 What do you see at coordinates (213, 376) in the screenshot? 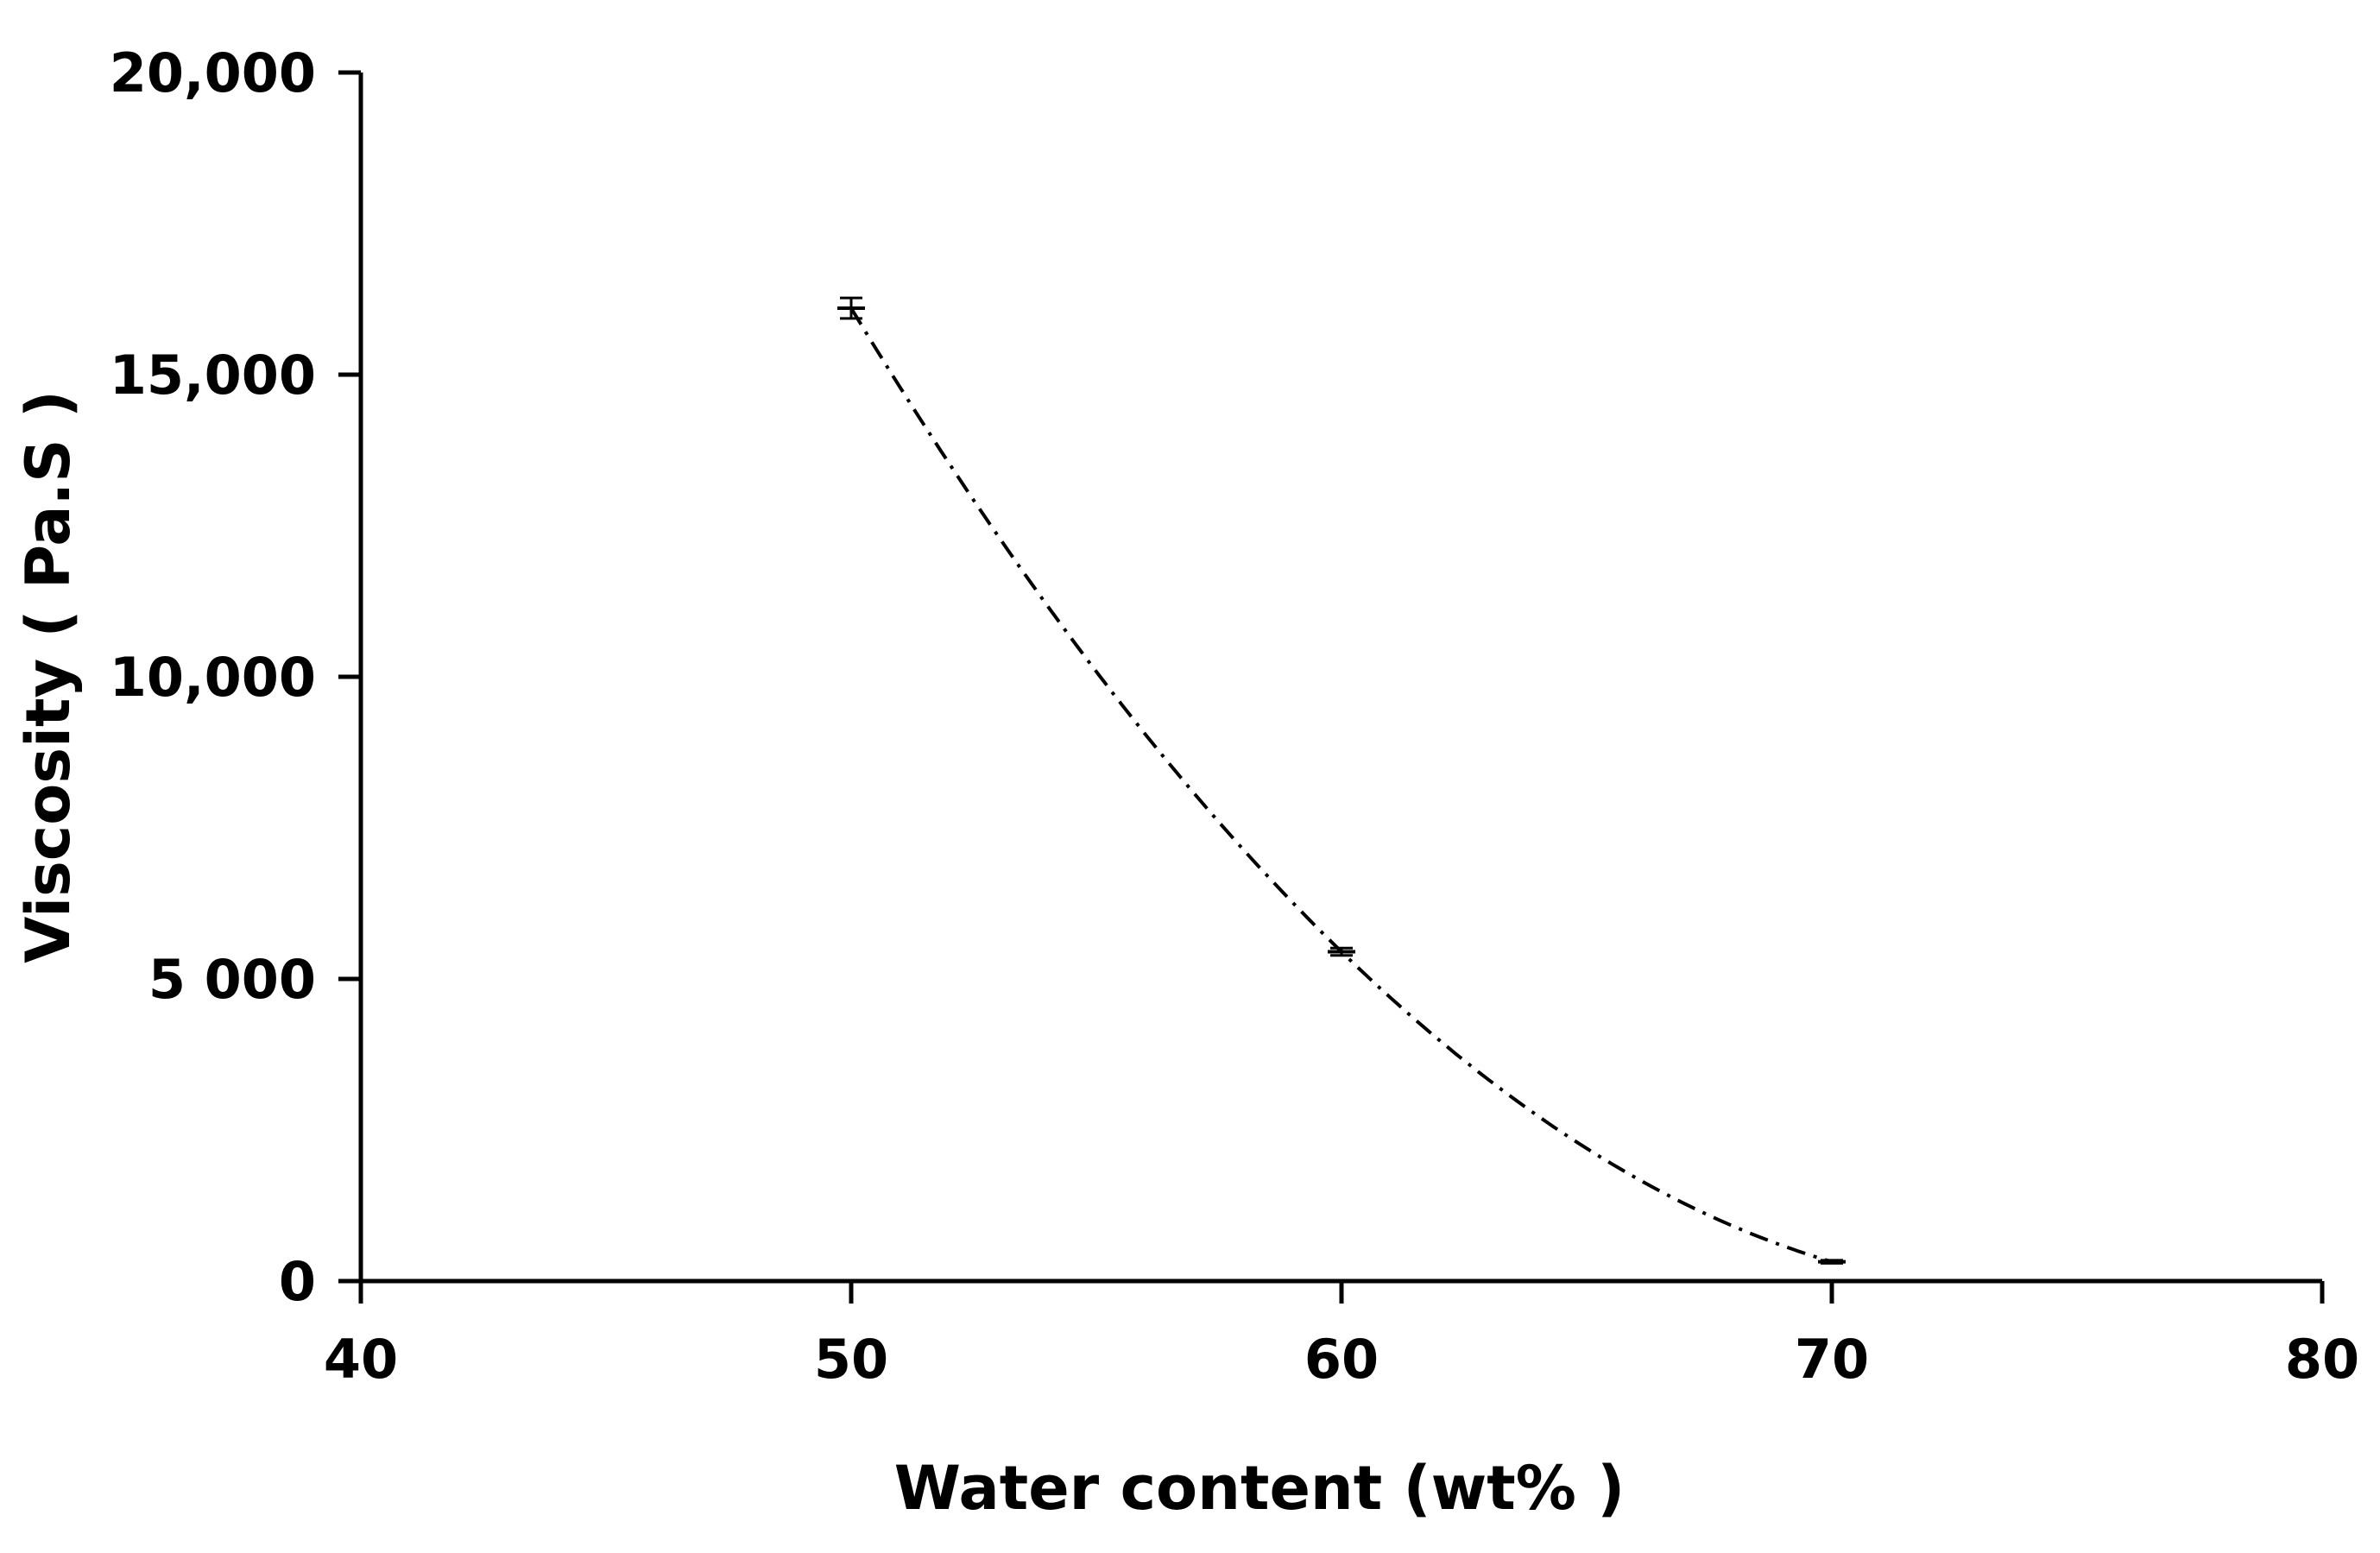
I see `y-tick-label: 15,000` at bounding box center [213, 376].